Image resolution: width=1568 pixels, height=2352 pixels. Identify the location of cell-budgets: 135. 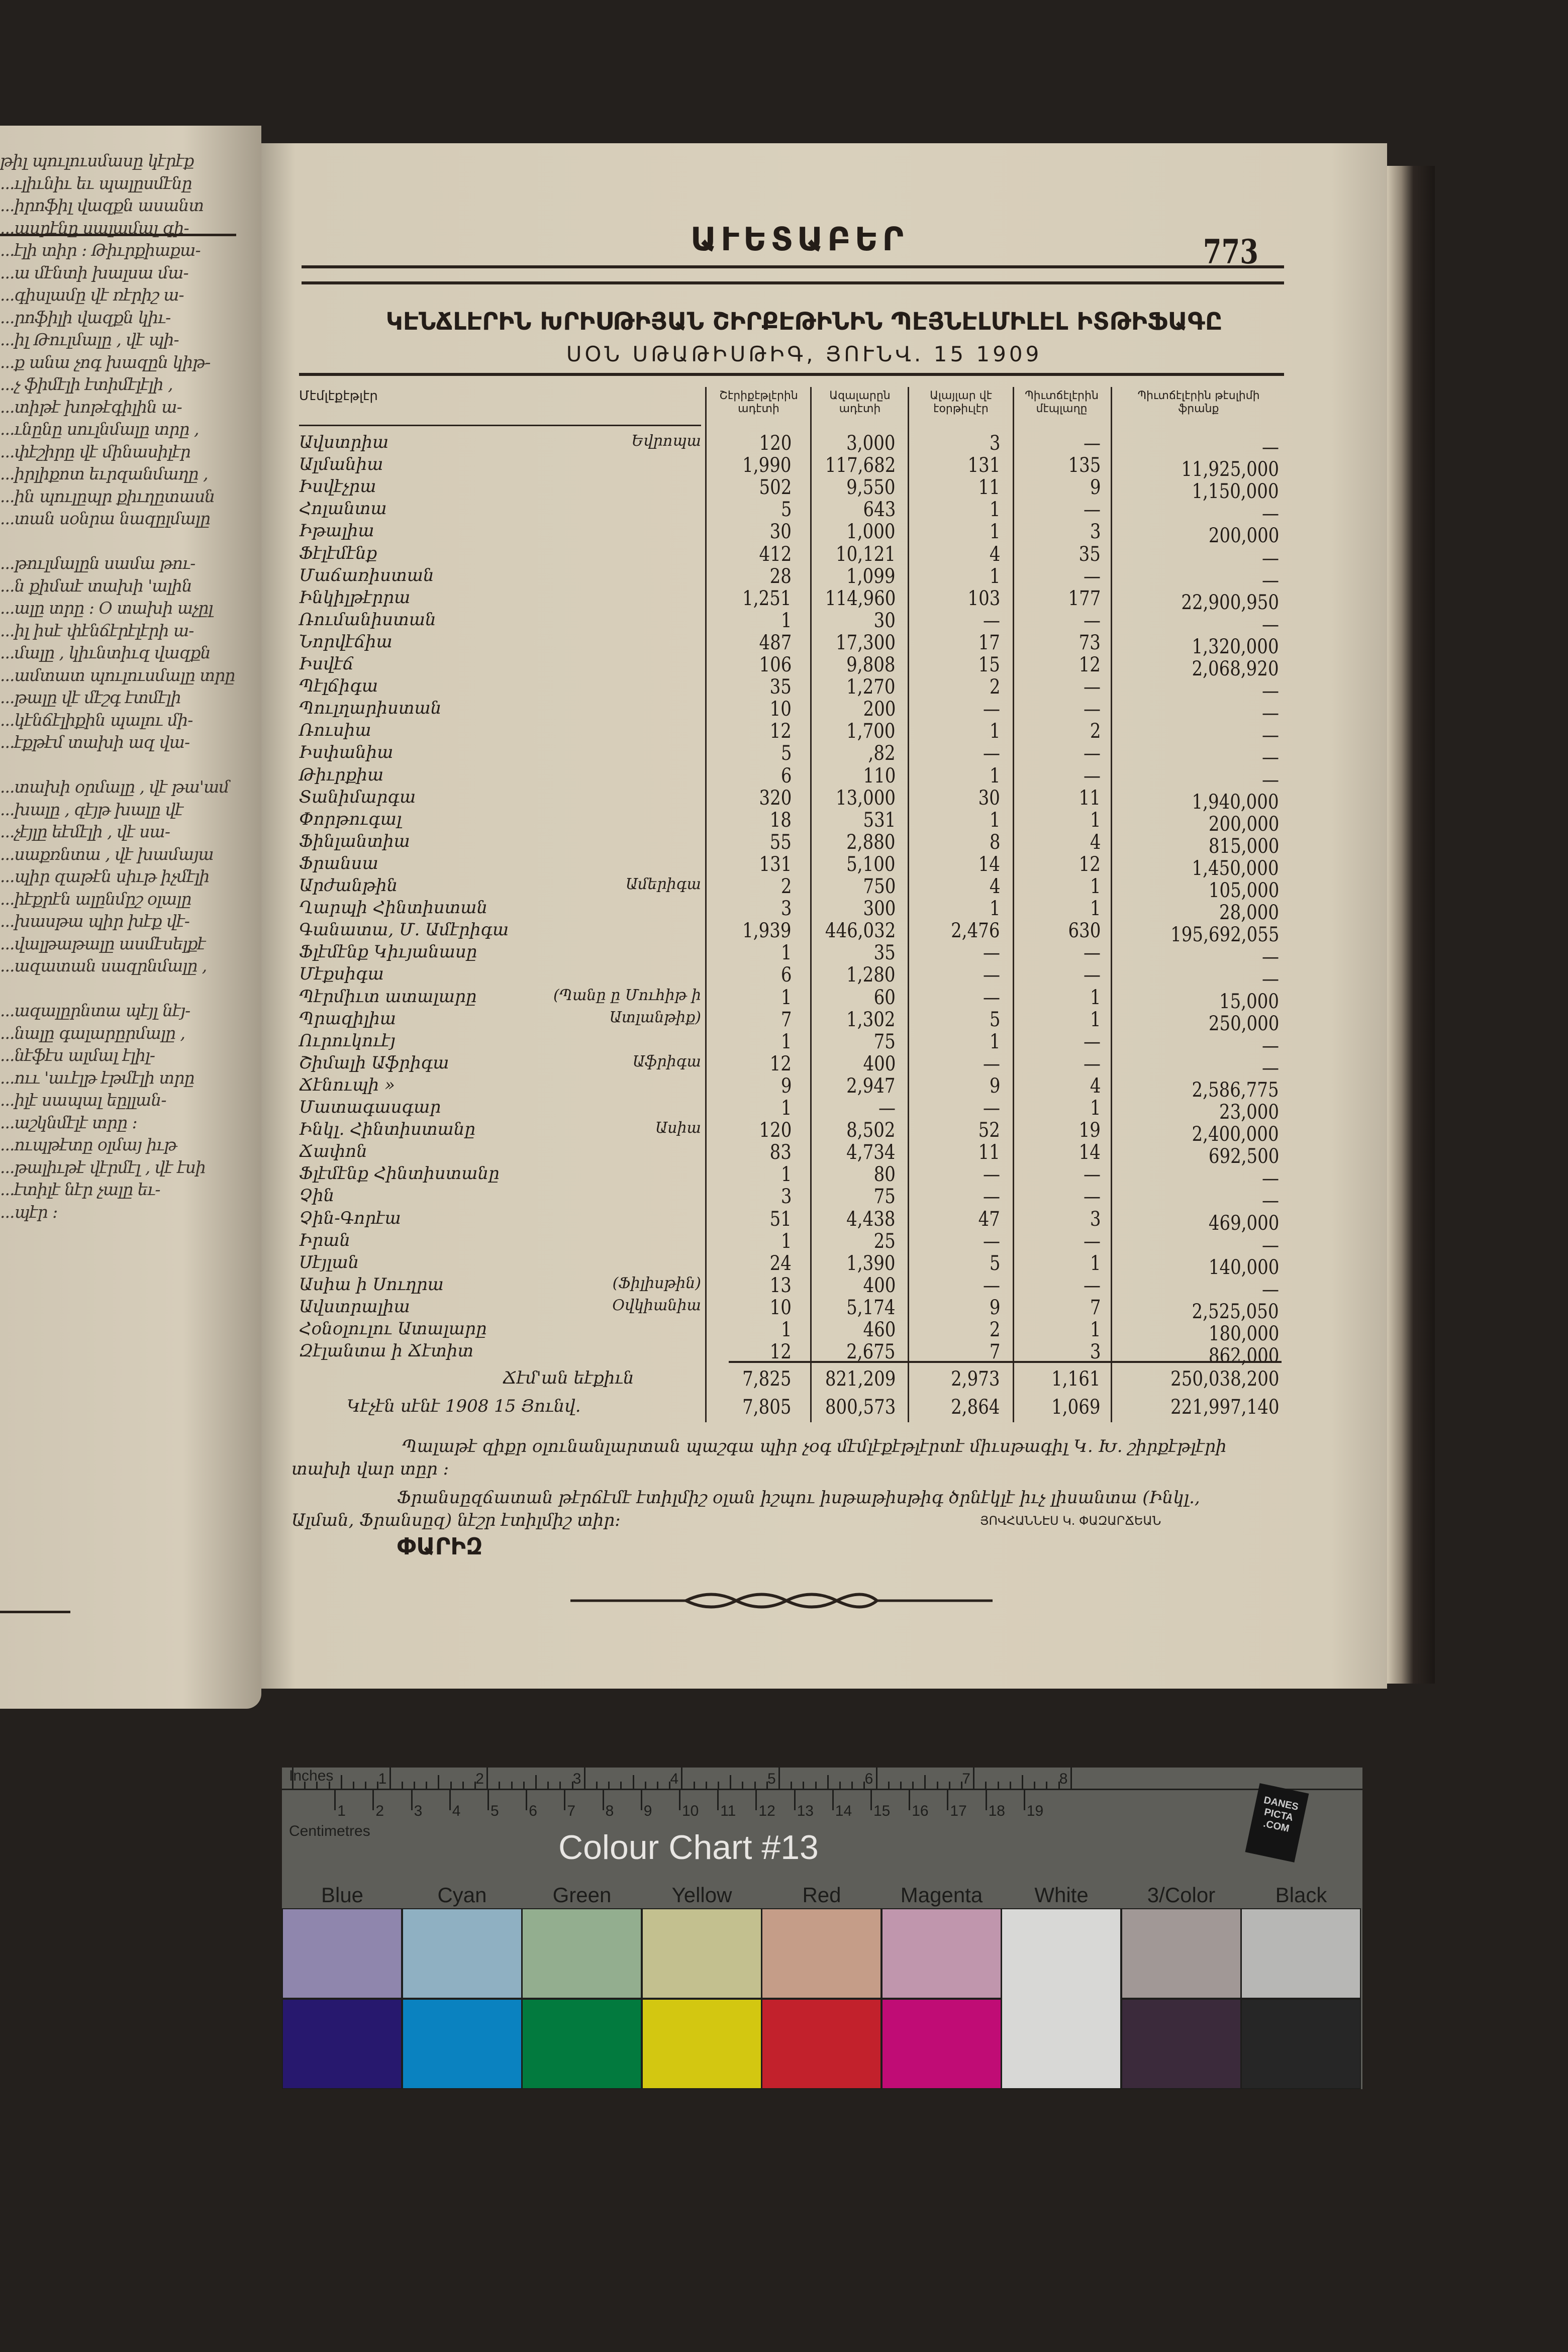
(1084, 465).